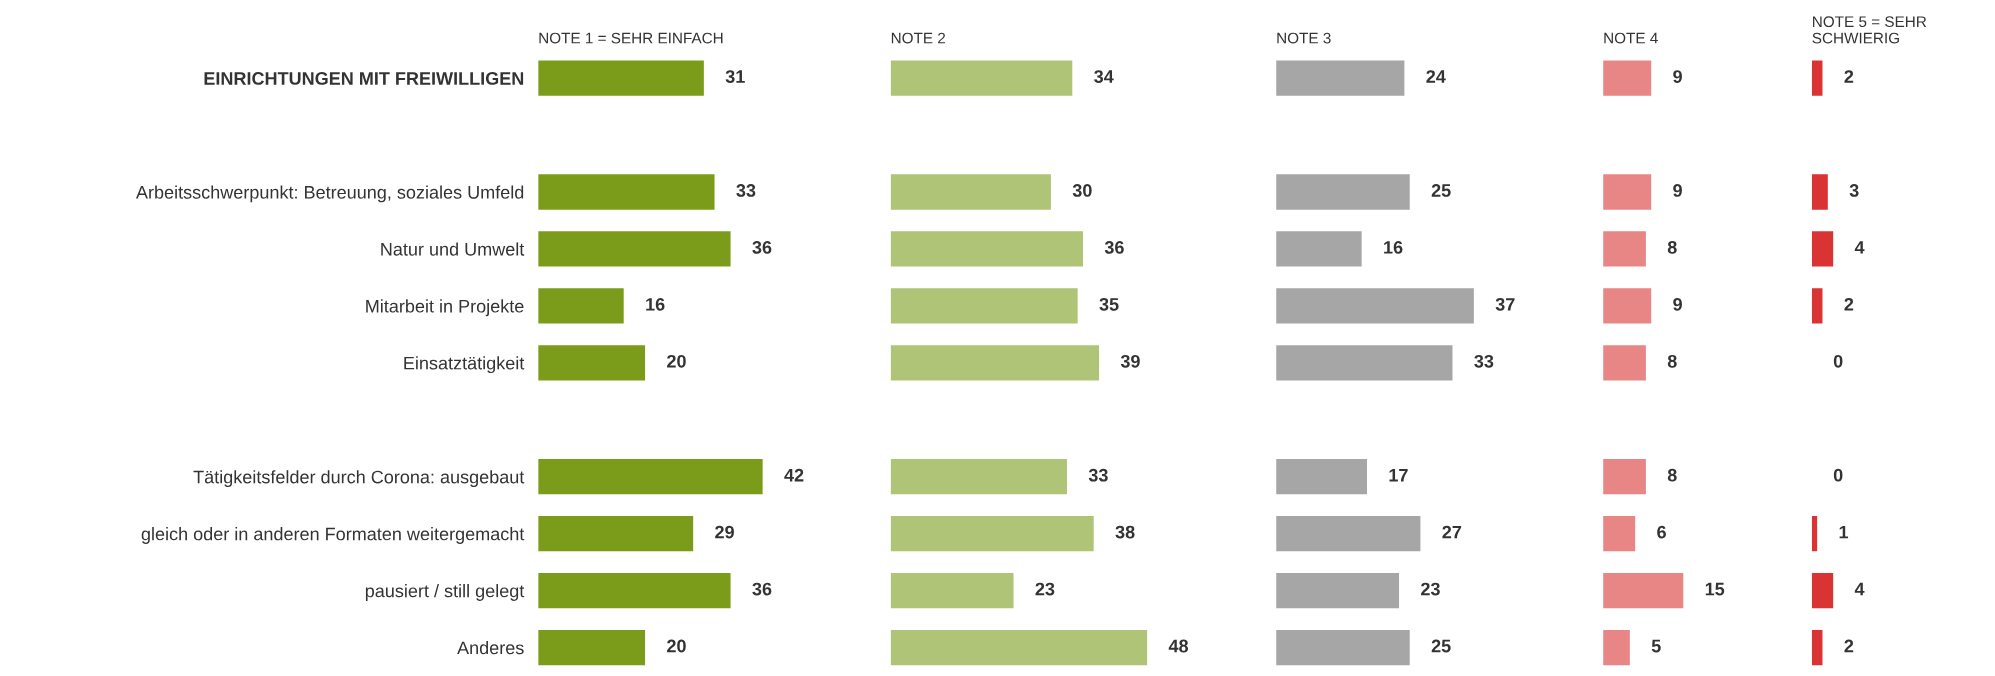  What do you see at coordinates (364, 78) in the screenshot?
I see `y-tick-label: EINRICHTUNGEN MIT FREIWILLIGEN` at bounding box center [364, 78].